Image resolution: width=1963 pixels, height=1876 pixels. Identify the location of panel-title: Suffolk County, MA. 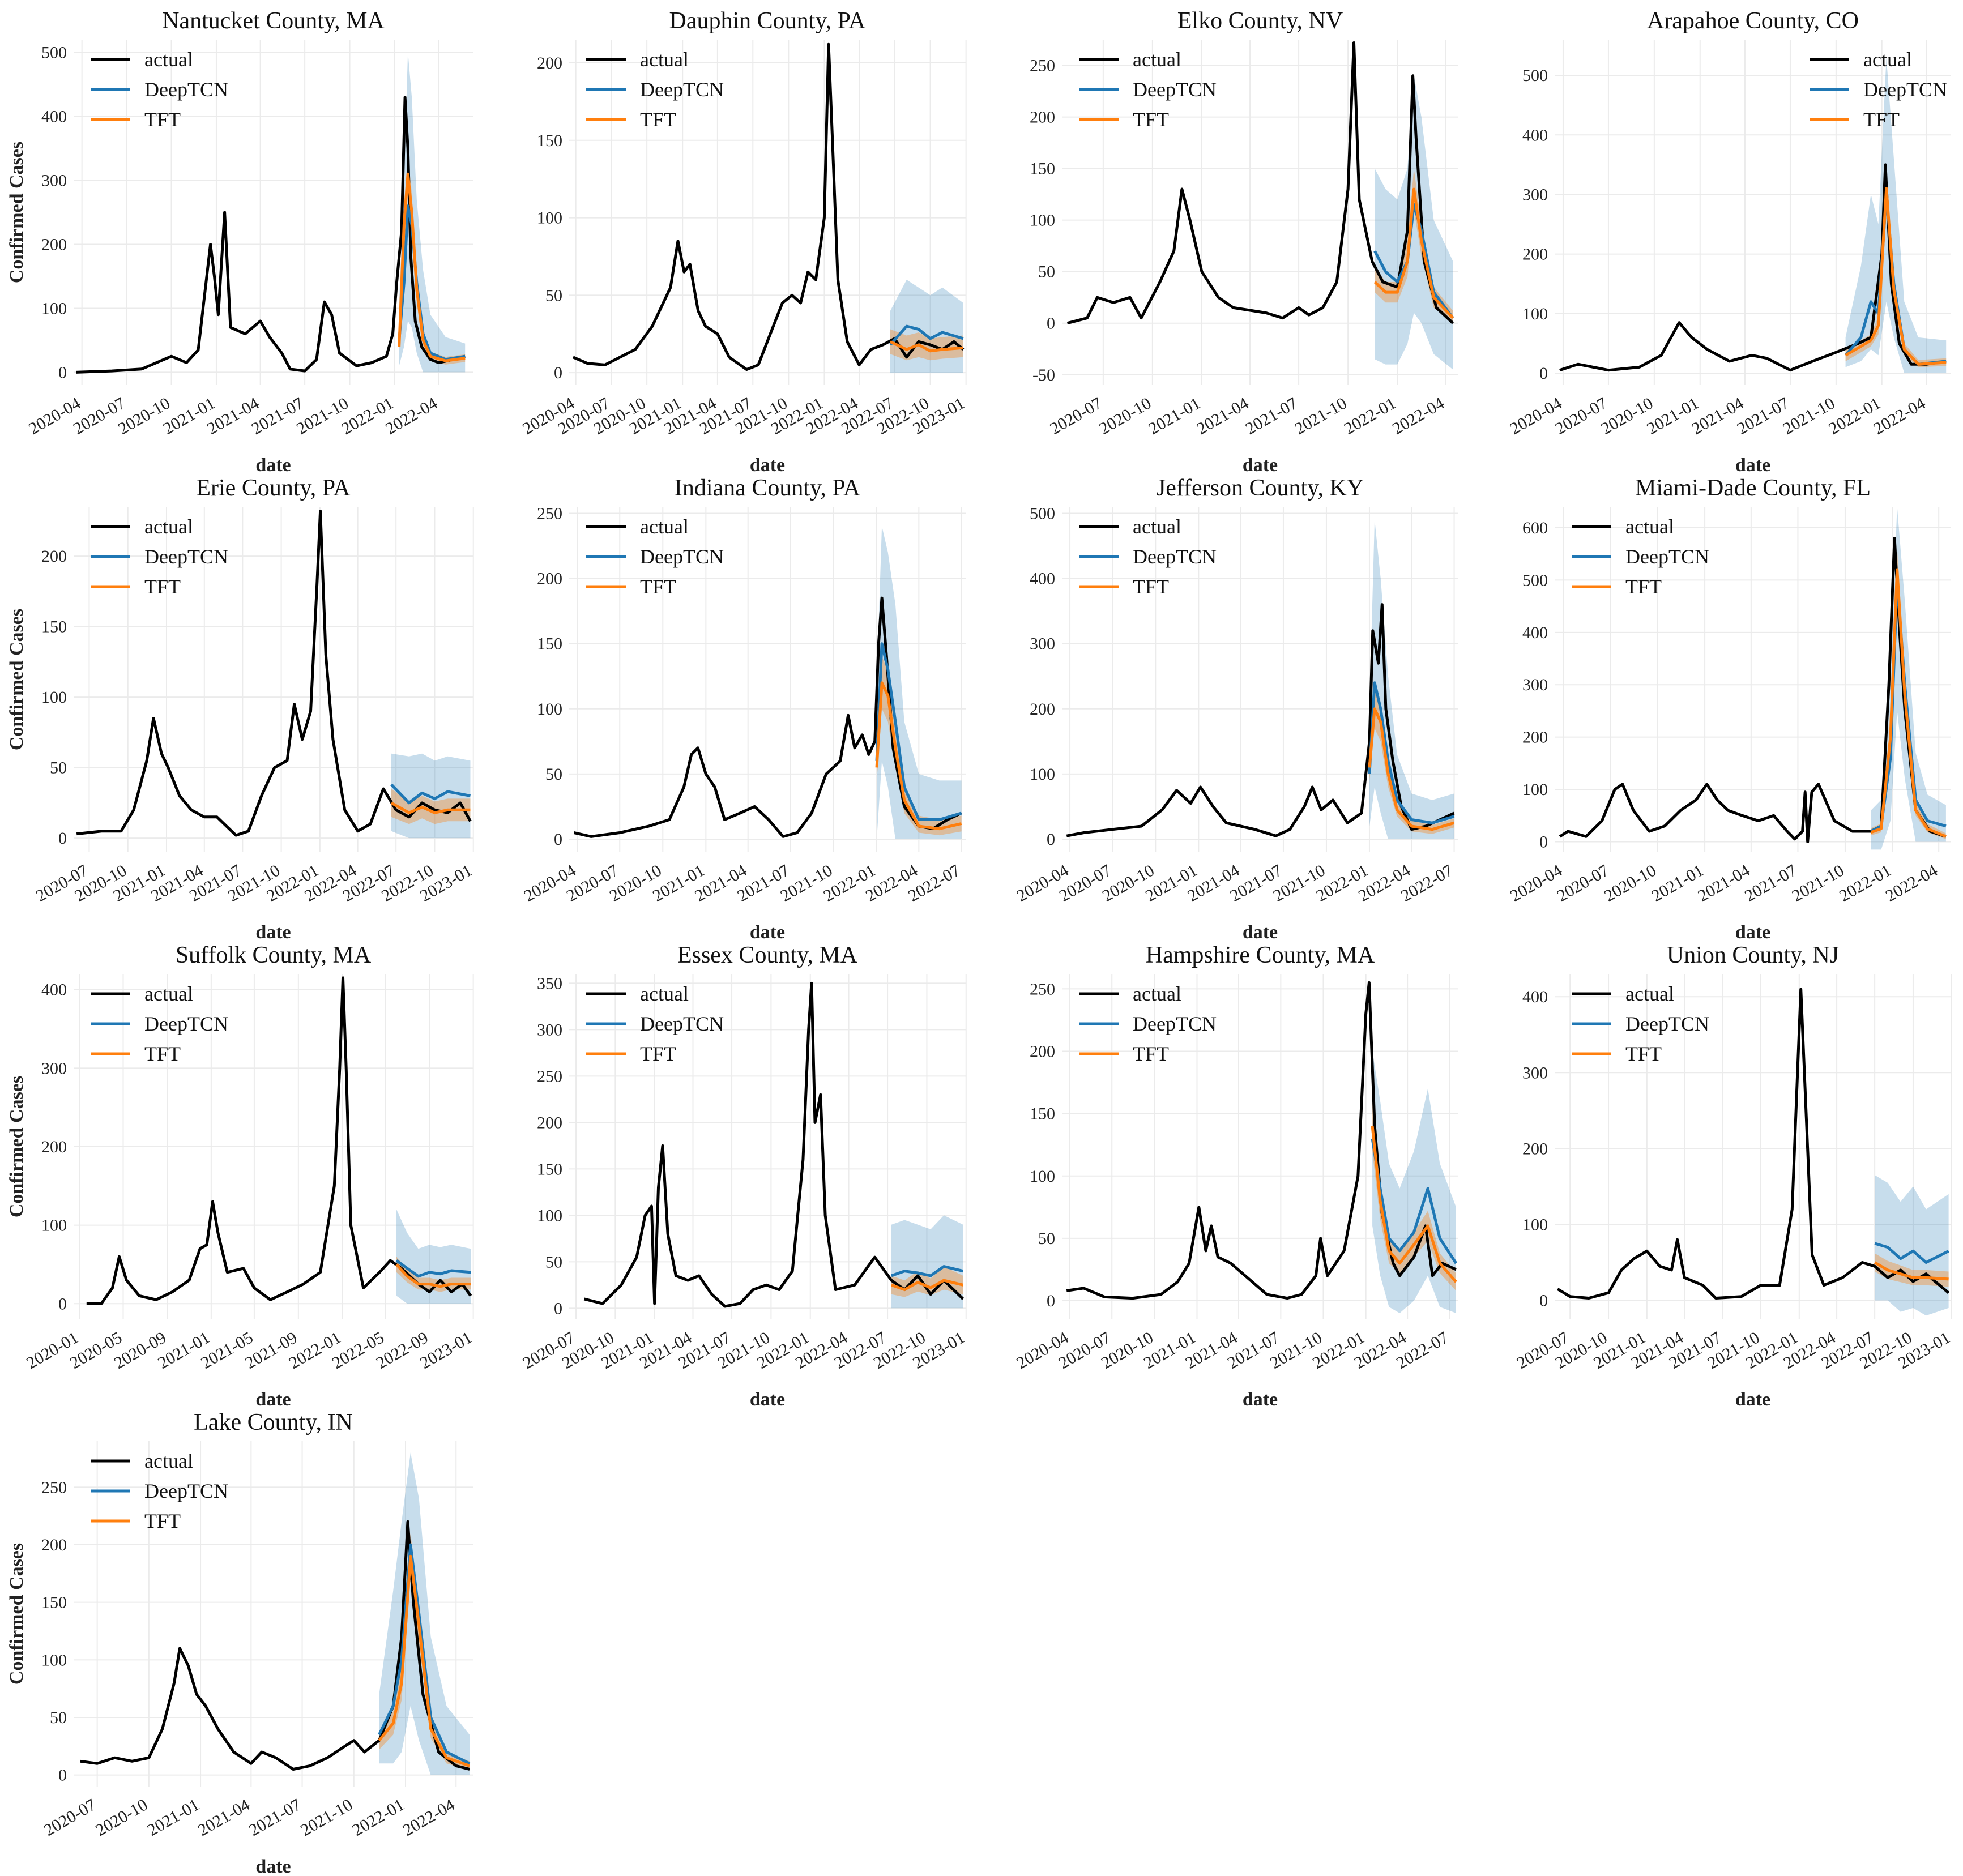
(274, 955).